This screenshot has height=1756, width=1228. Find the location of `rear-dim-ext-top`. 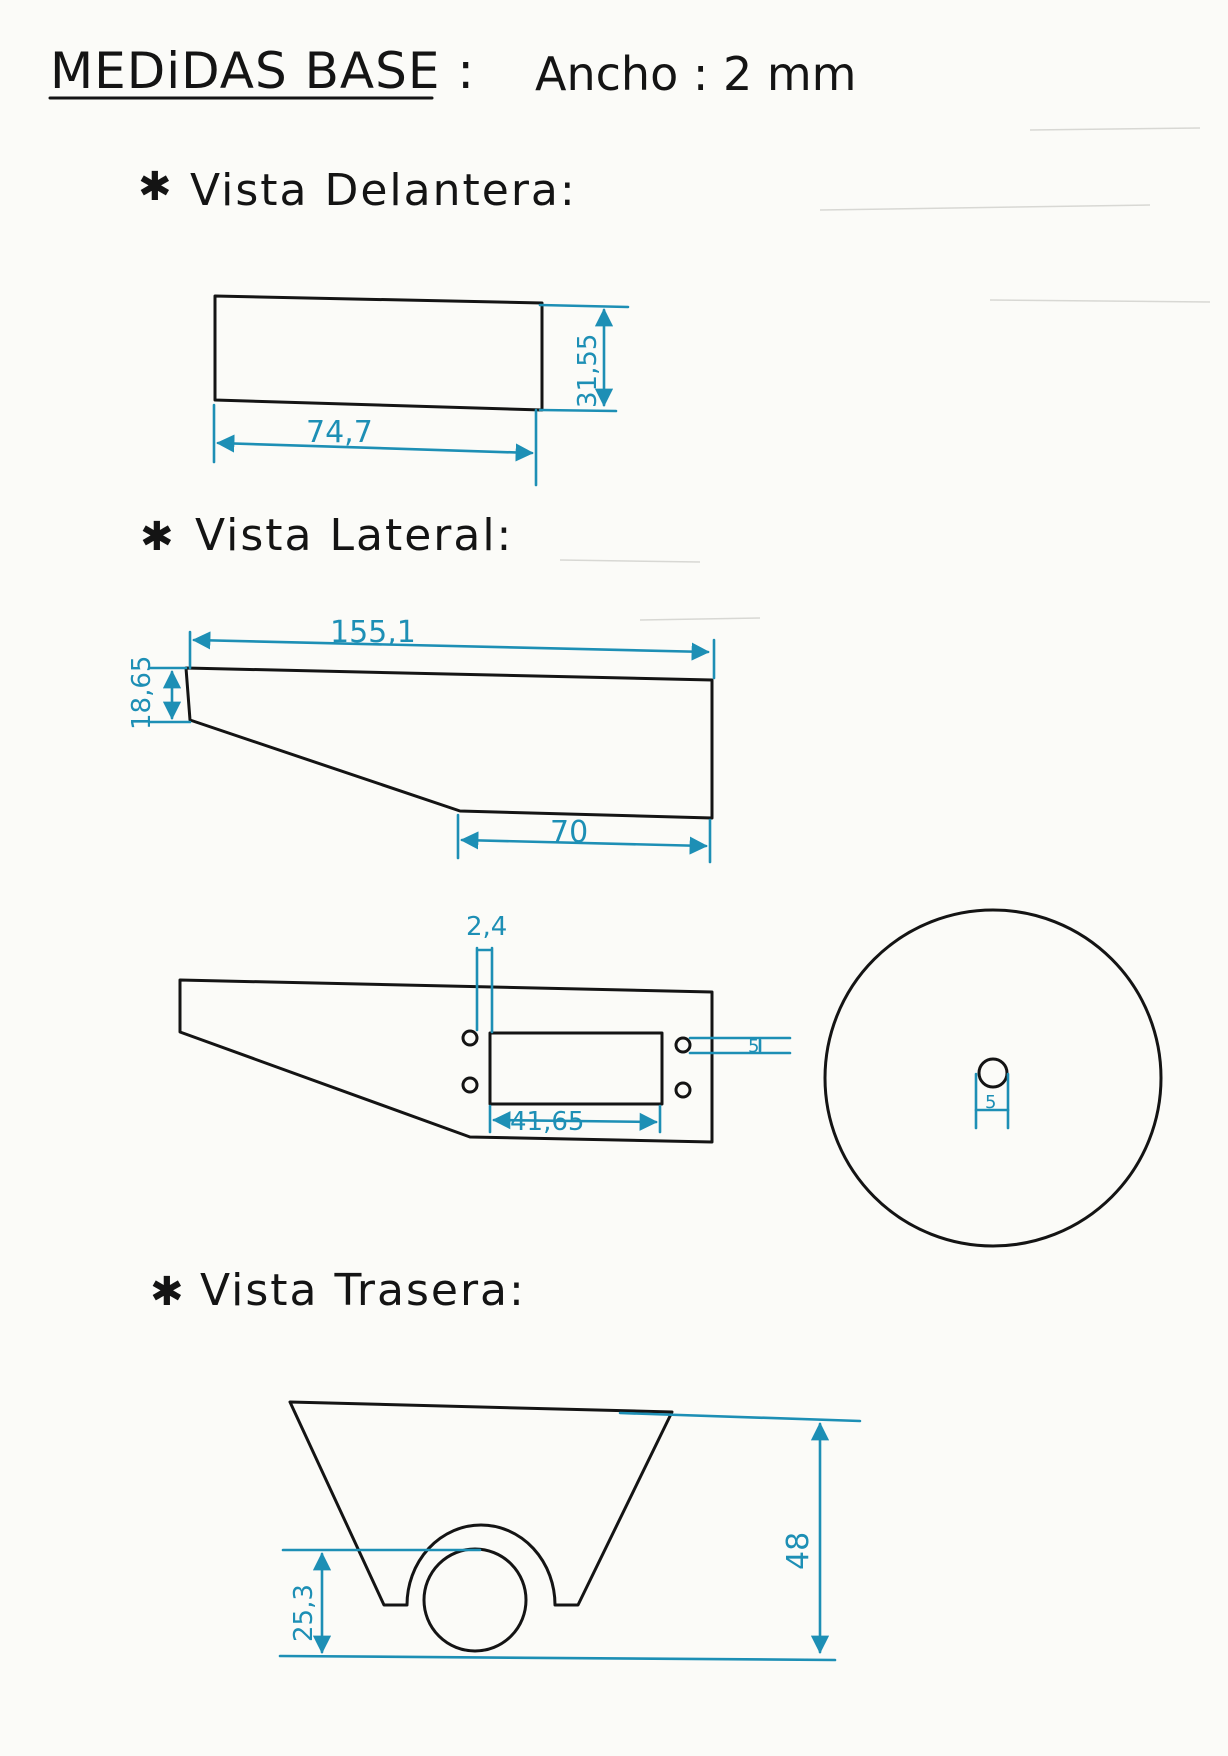

rear-dim-ext-top is located at coordinates (740, 1417).